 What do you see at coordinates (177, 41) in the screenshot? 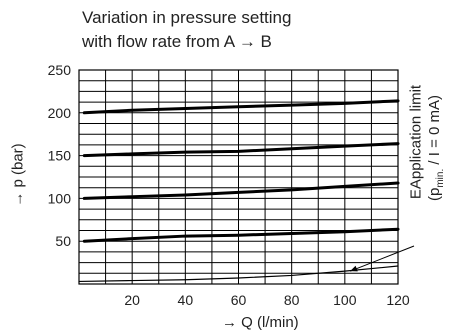
I see `chart-title-line-2: with flow rate from A → B` at bounding box center [177, 41].